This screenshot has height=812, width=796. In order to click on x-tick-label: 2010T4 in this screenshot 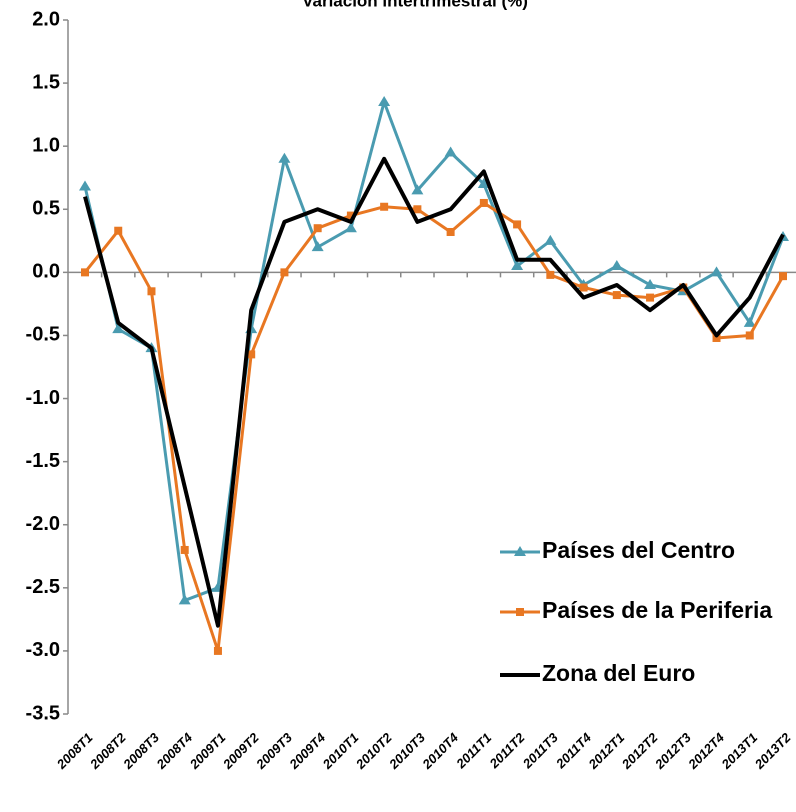, I will do `click(440, 750)`.